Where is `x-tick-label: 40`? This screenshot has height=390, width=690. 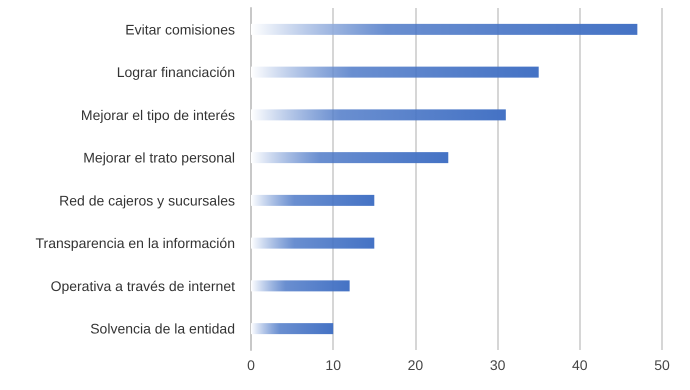 x-tick-label: 40 is located at coordinates (580, 365).